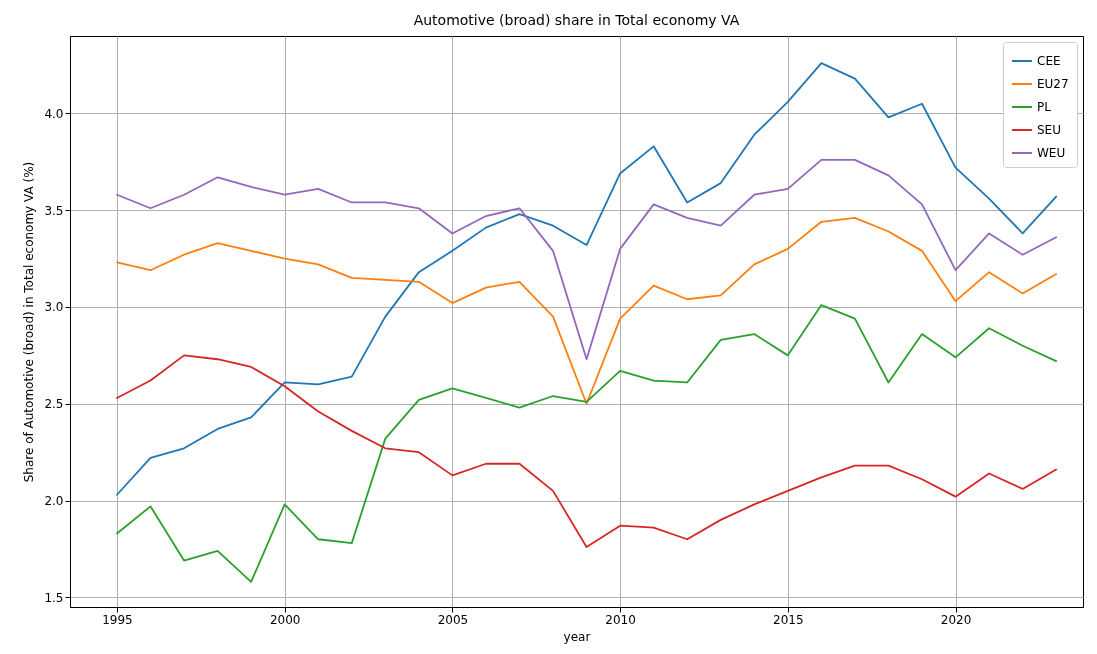 The height and width of the screenshot is (654, 1097). Describe the element at coordinates (117, 619) in the screenshot. I see `x-tick-label: 1995` at that location.